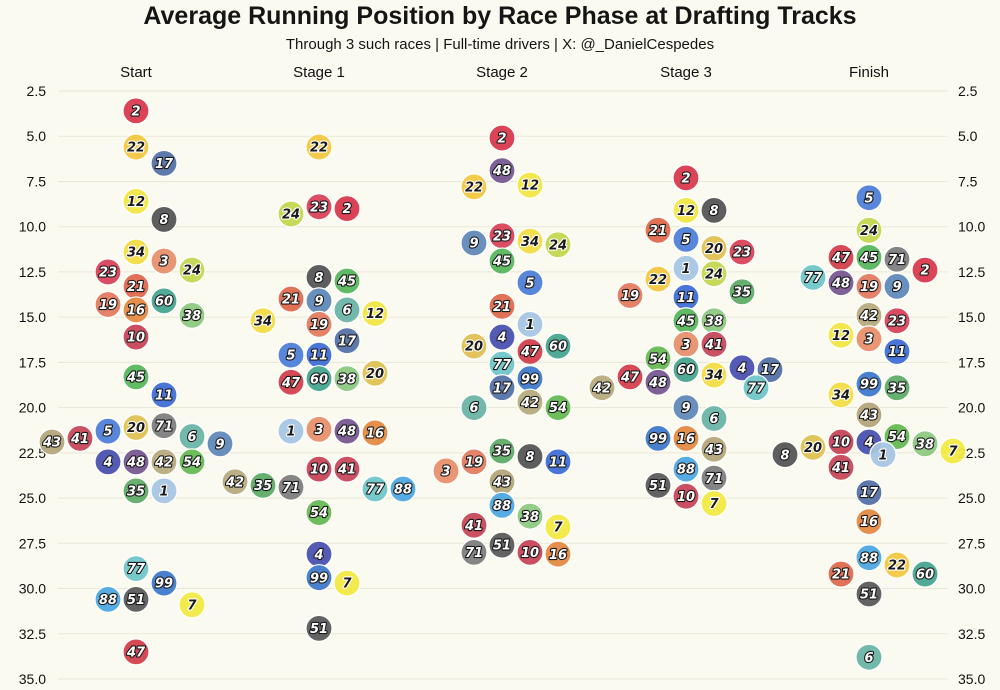 This screenshot has width=1000, height=690. I want to click on y-tick-label-left: 22.5, so click(32, 453).